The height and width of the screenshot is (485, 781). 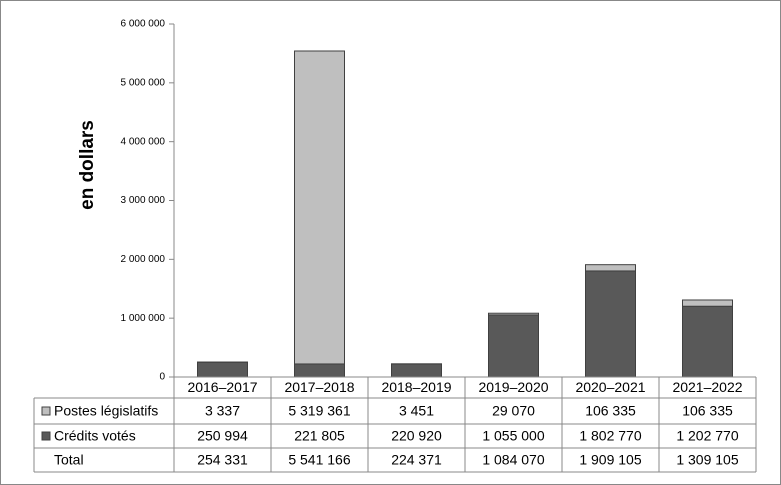 What do you see at coordinates (143, 141) in the screenshot?
I see `y-tick-label: 4 000 000` at bounding box center [143, 141].